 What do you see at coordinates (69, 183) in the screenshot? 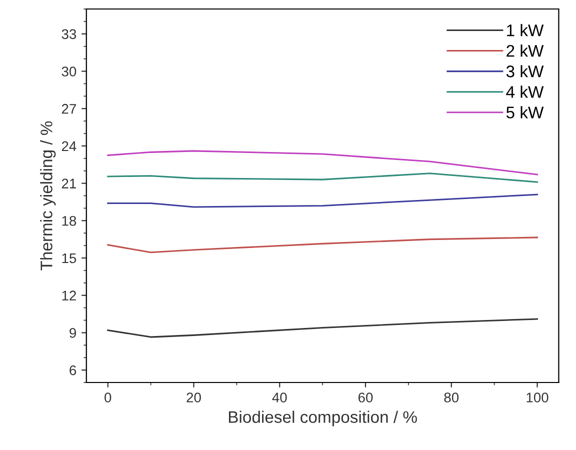
I see `y-tick-label: 21` at bounding box center [69, 183].